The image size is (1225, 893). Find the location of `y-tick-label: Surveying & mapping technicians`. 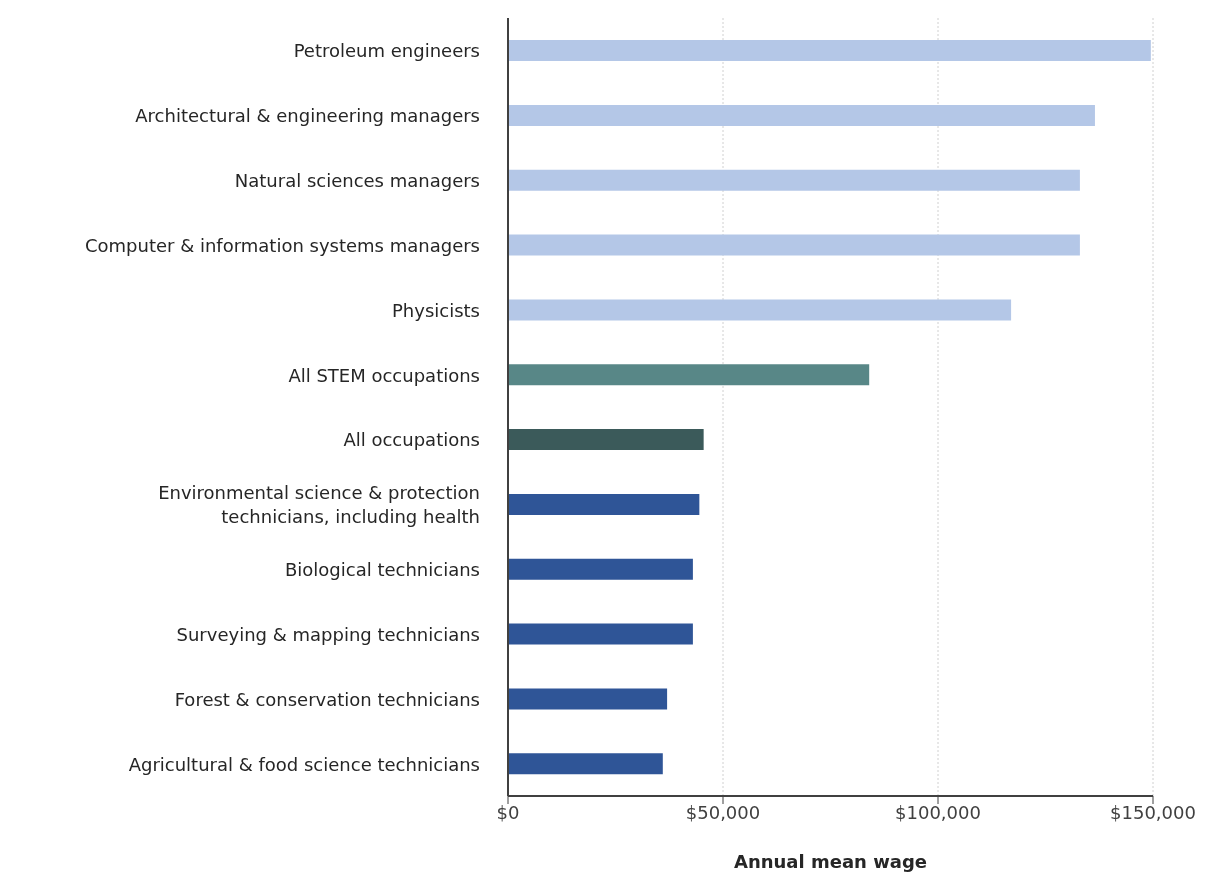

y-tick-label: Surveying & mapping technicians is located at coordinates (328, 634).